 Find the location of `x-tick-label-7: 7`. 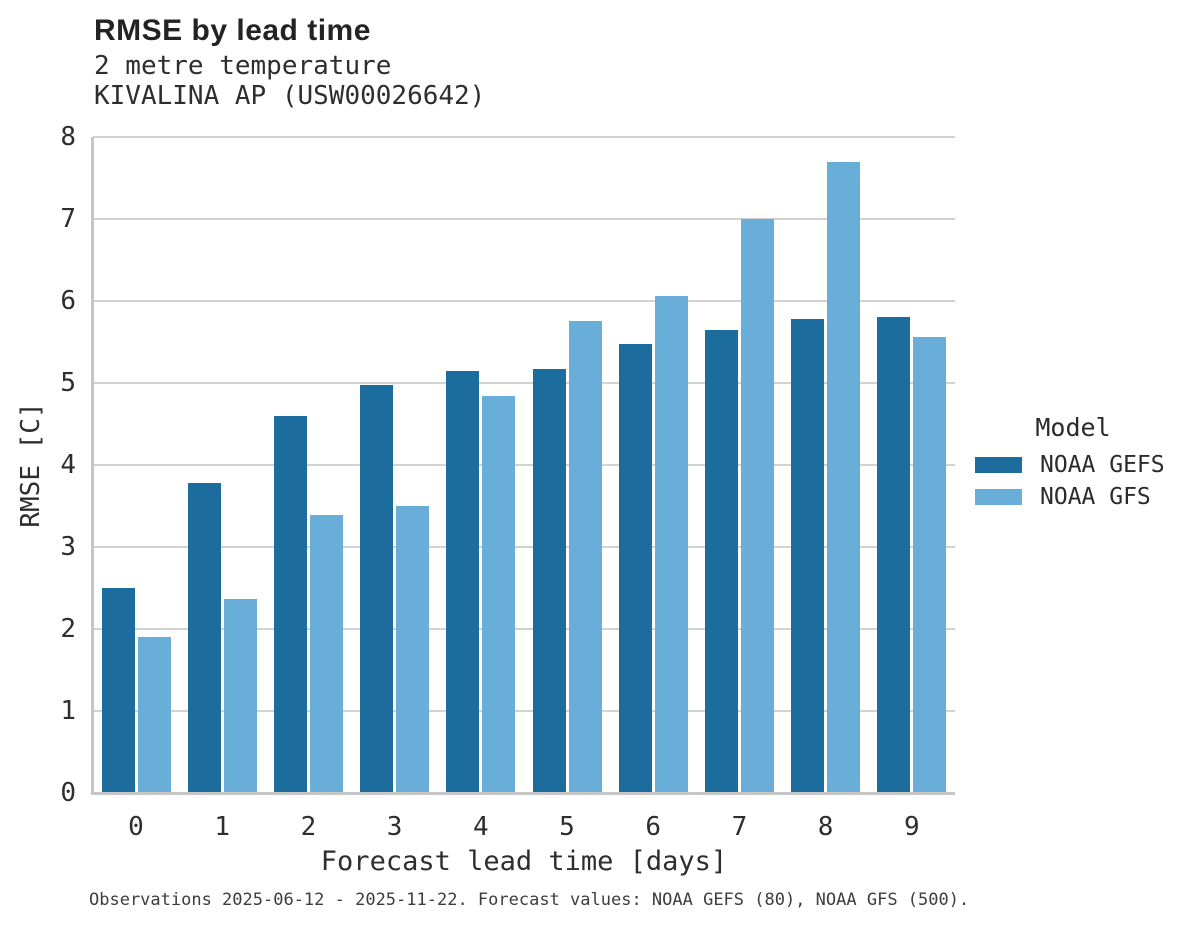

x-tick-label-7: 7 is located at coordinates (739, 827).